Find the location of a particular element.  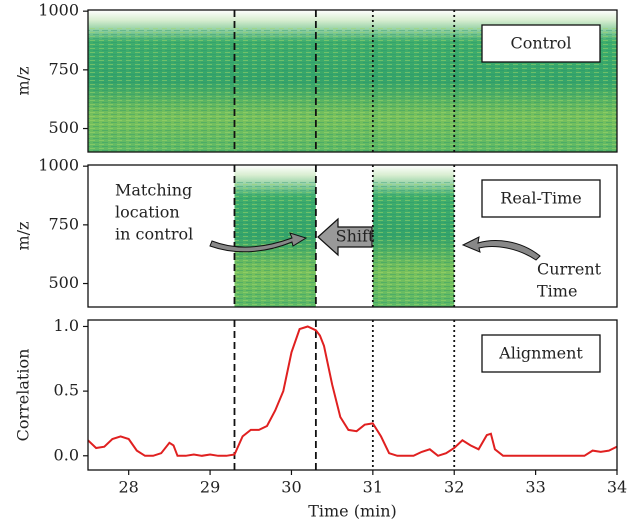

annotation: Current is located at coordinates (569, 269).